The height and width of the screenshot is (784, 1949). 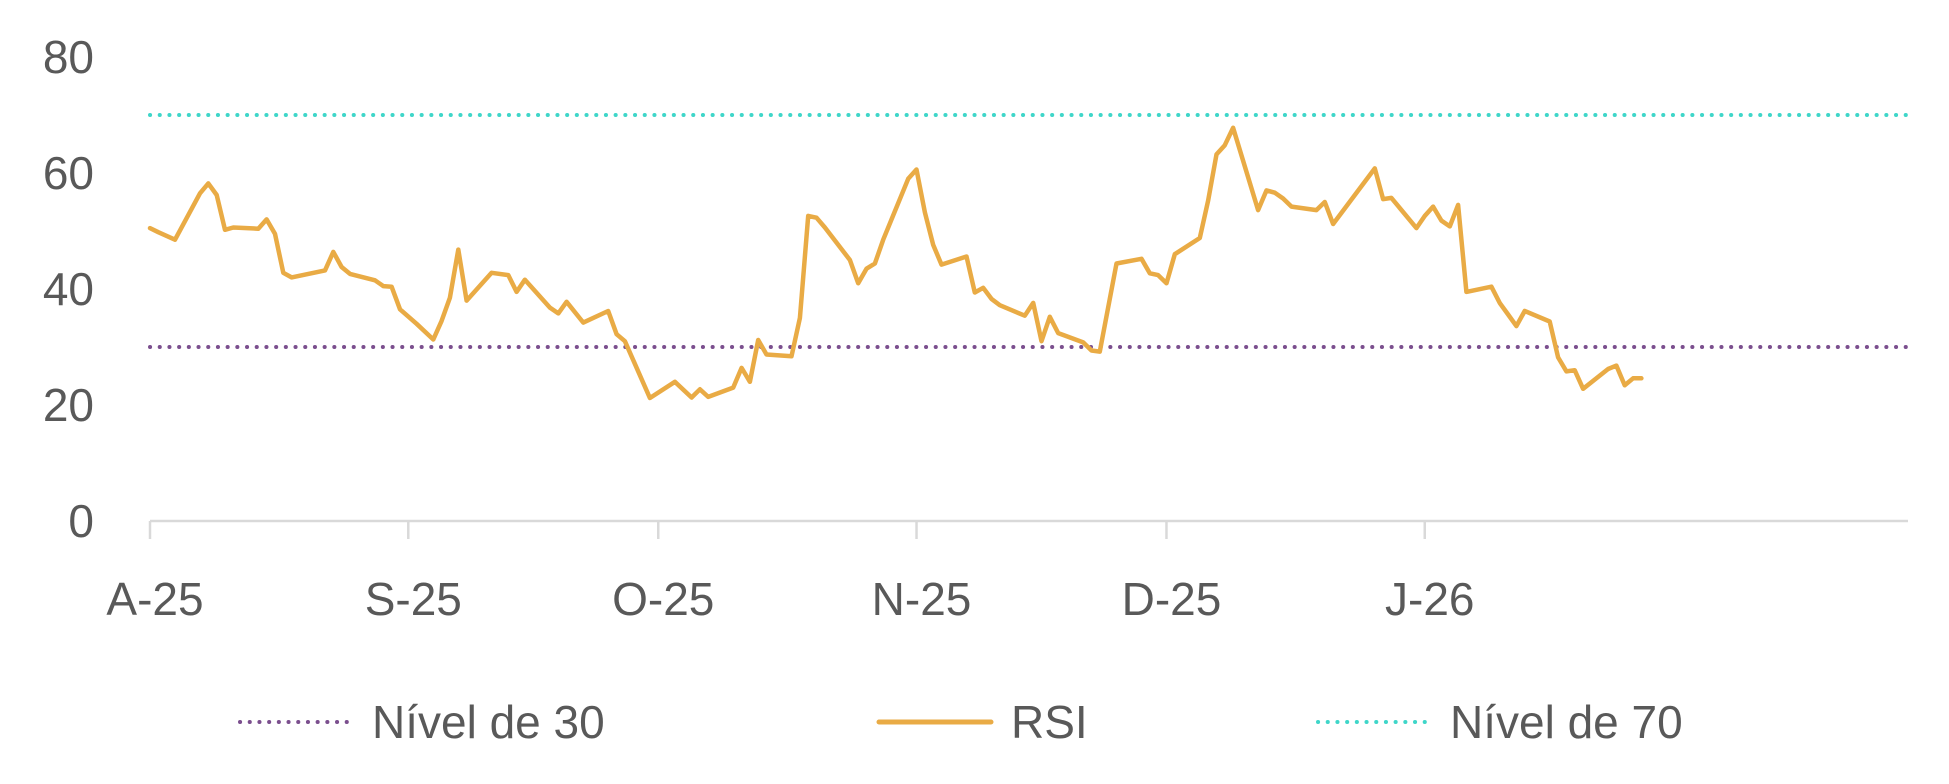 I want to click on x-tick-label: S-25, so click(x=413, y=599).